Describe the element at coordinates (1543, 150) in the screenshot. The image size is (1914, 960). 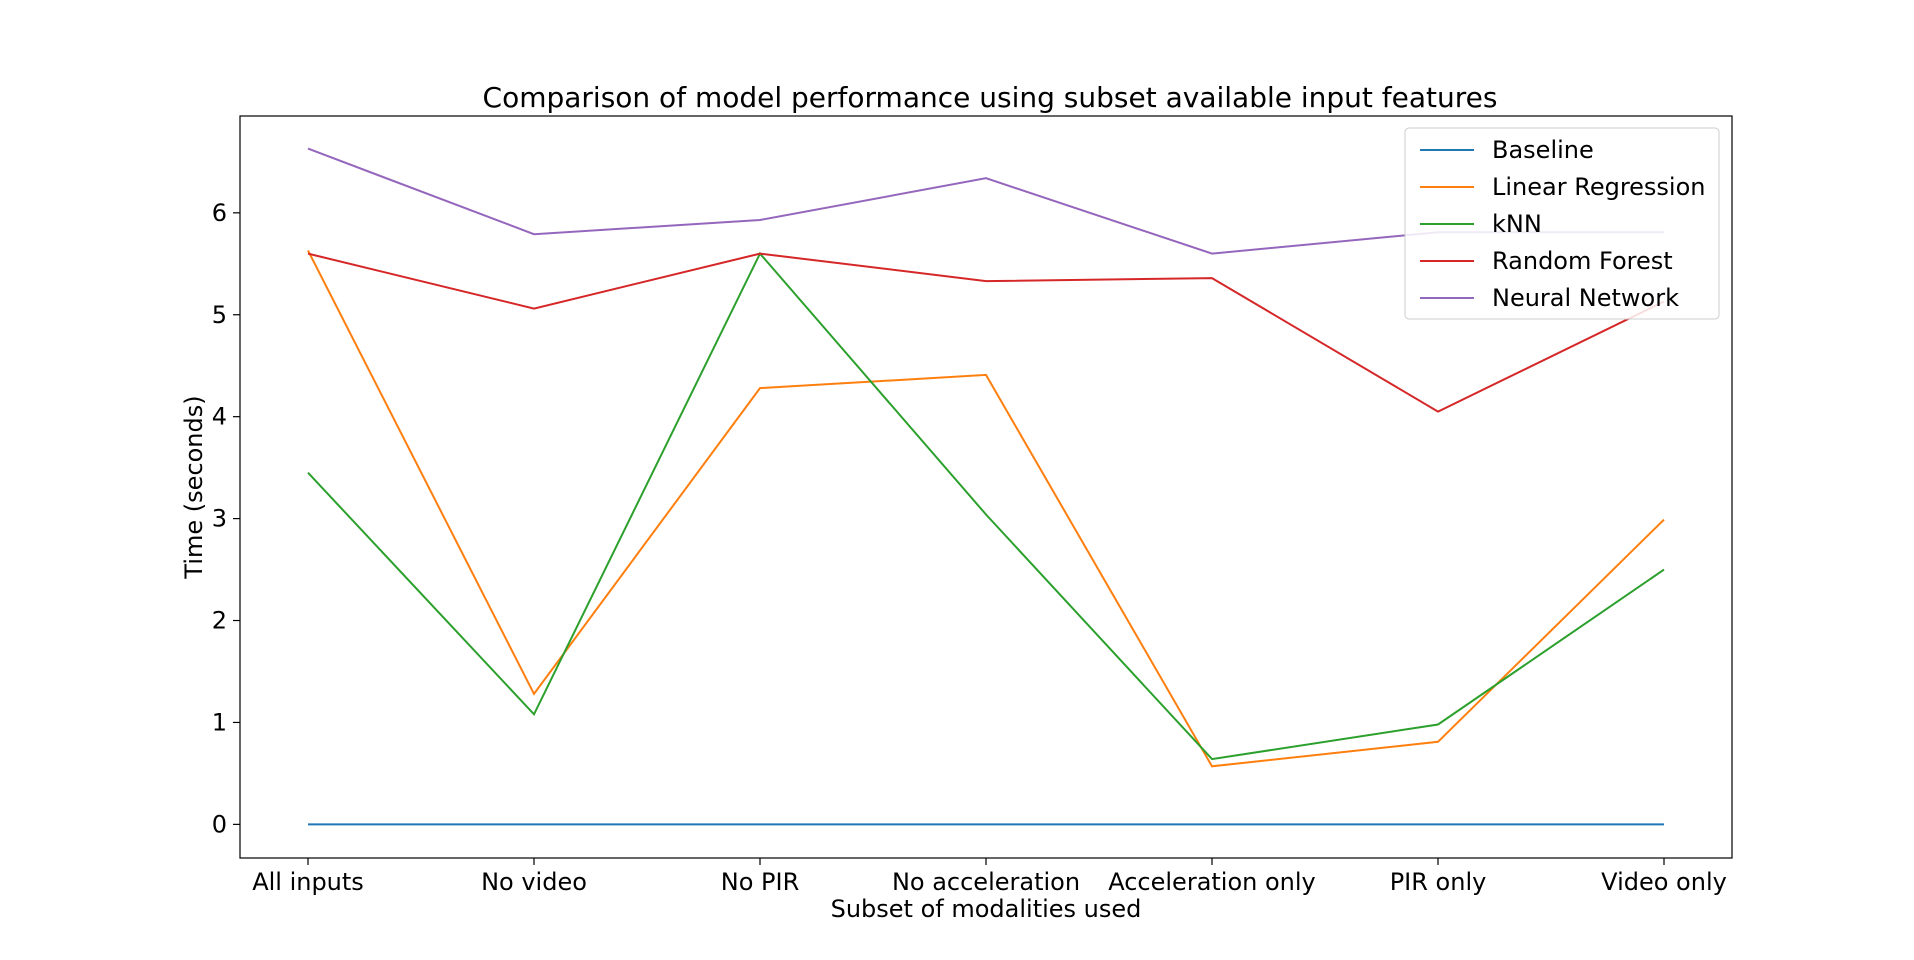
I see `legend-label-baseline: Baseline` at that location.